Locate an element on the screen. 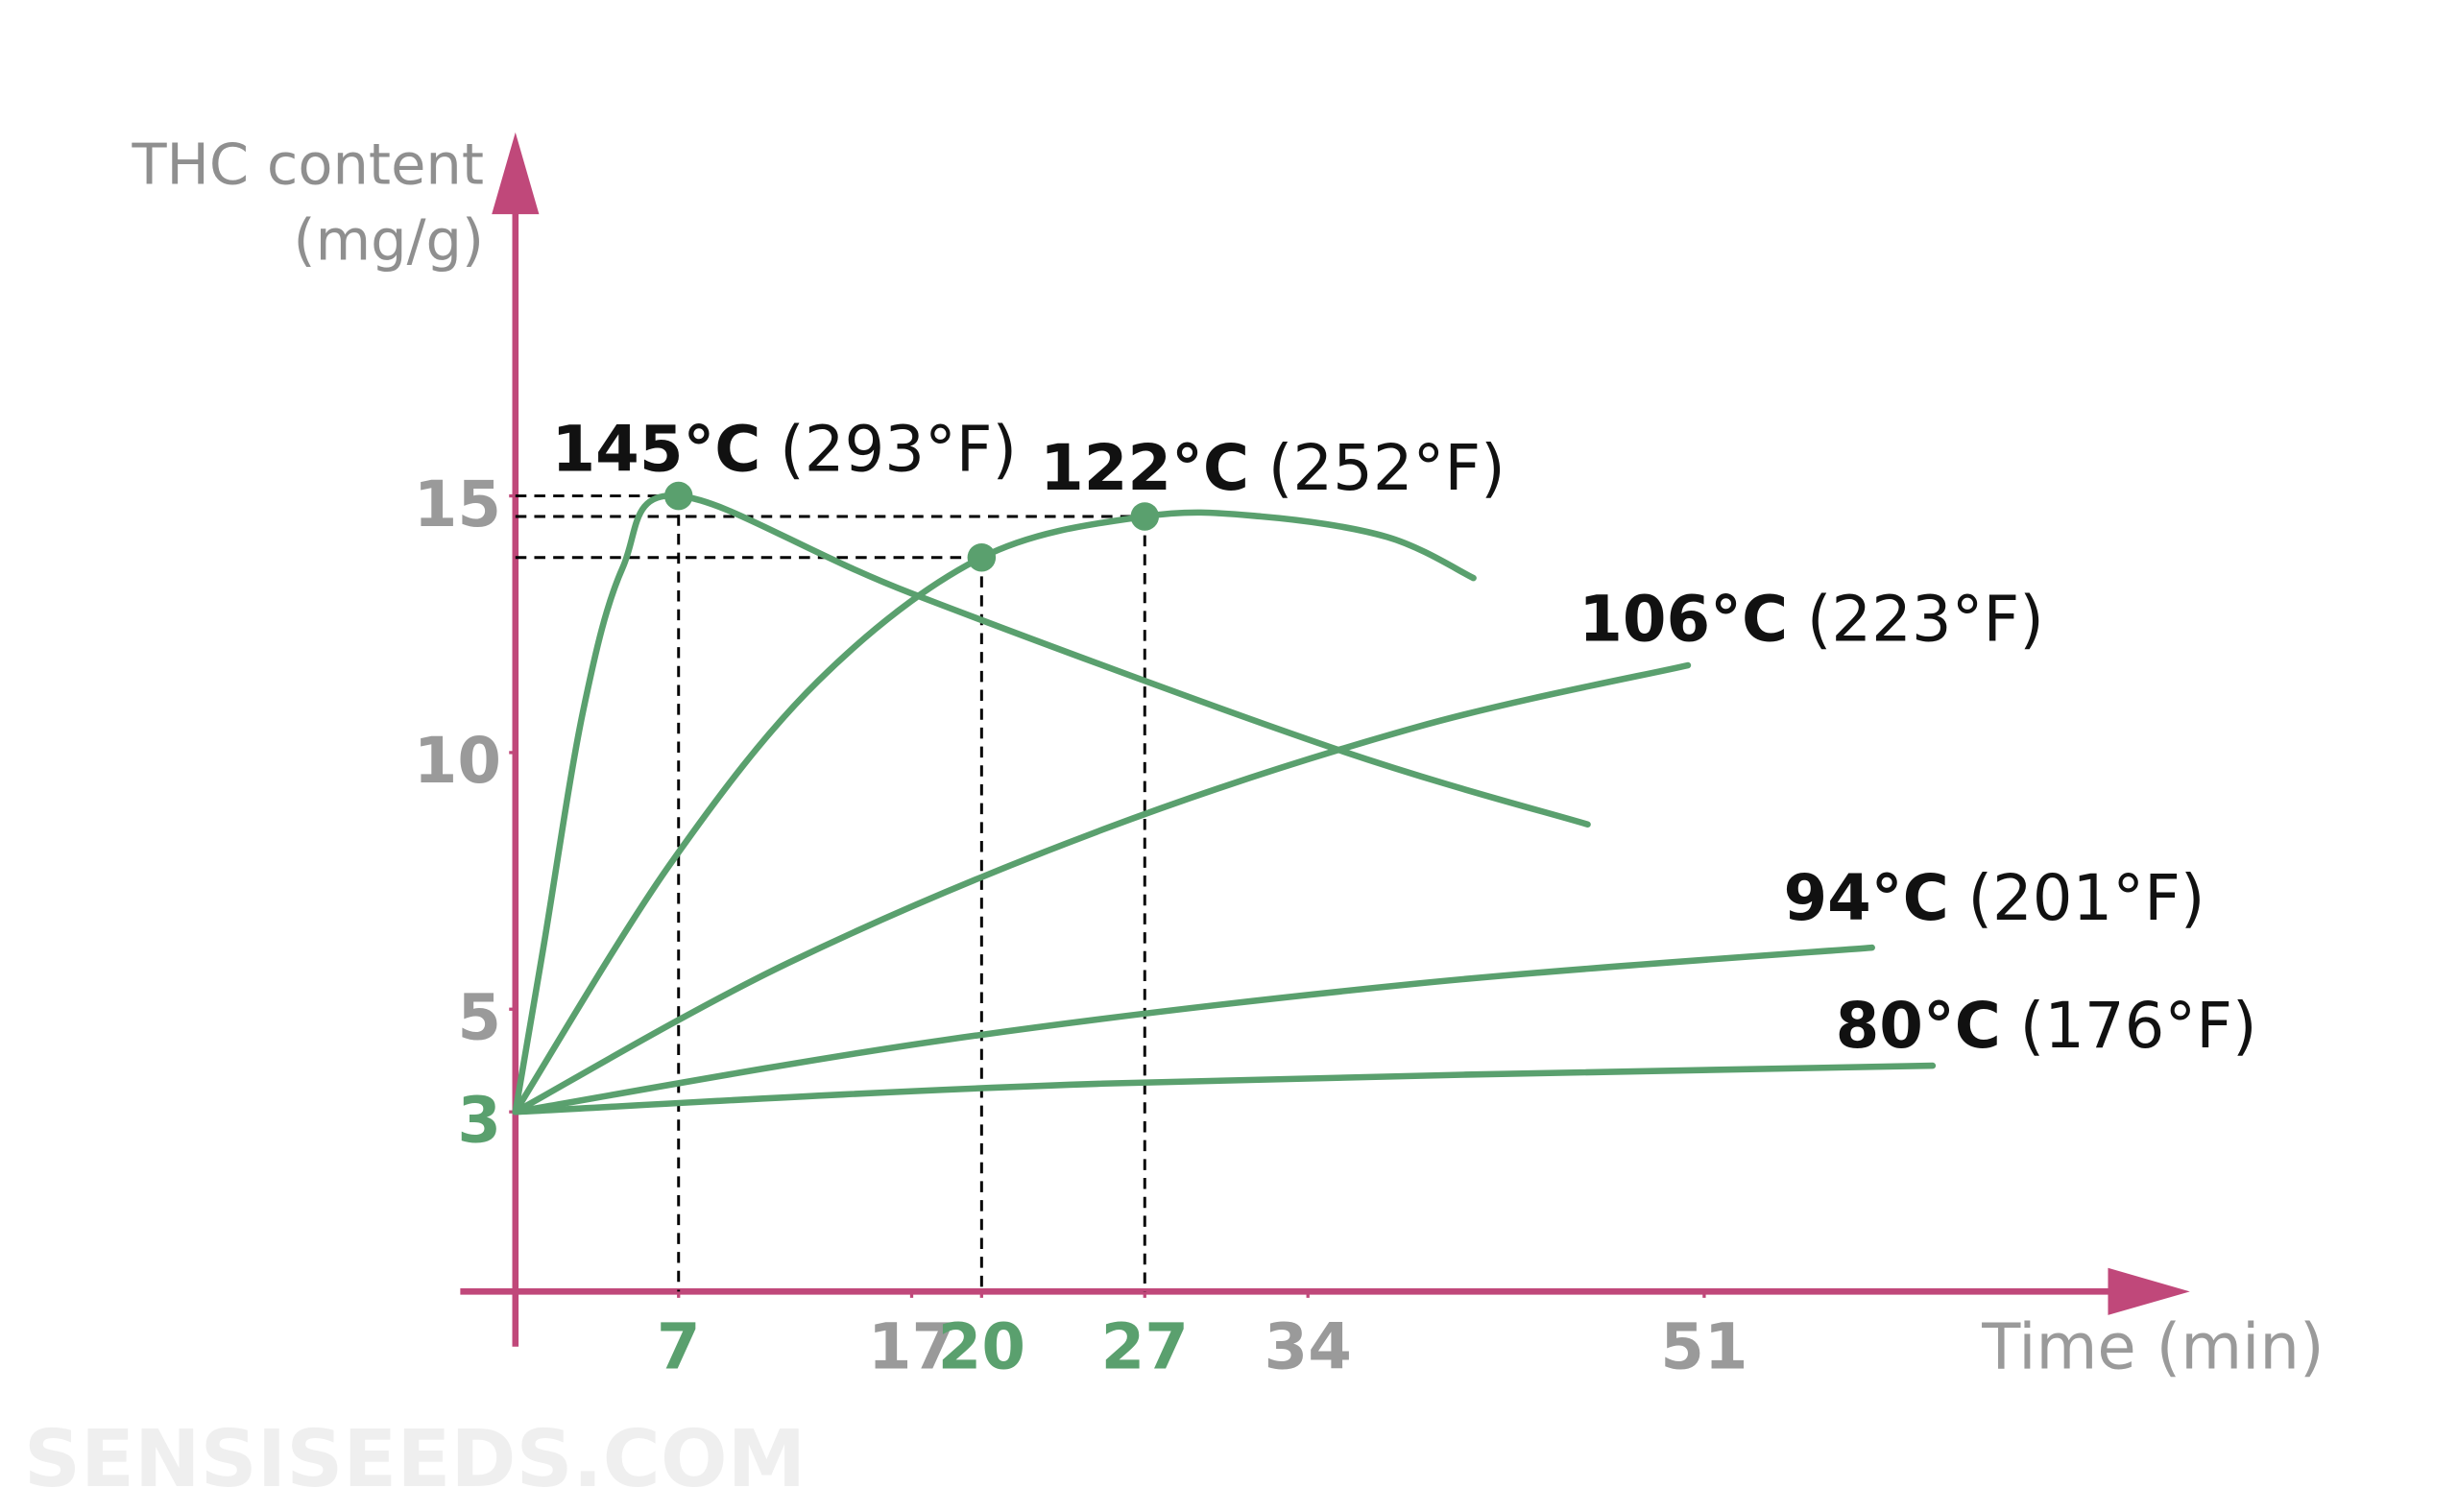 The width and height of the screenshot is (2458, 1512). y-tick-label: 3 is located at coordinates (479, 1120).